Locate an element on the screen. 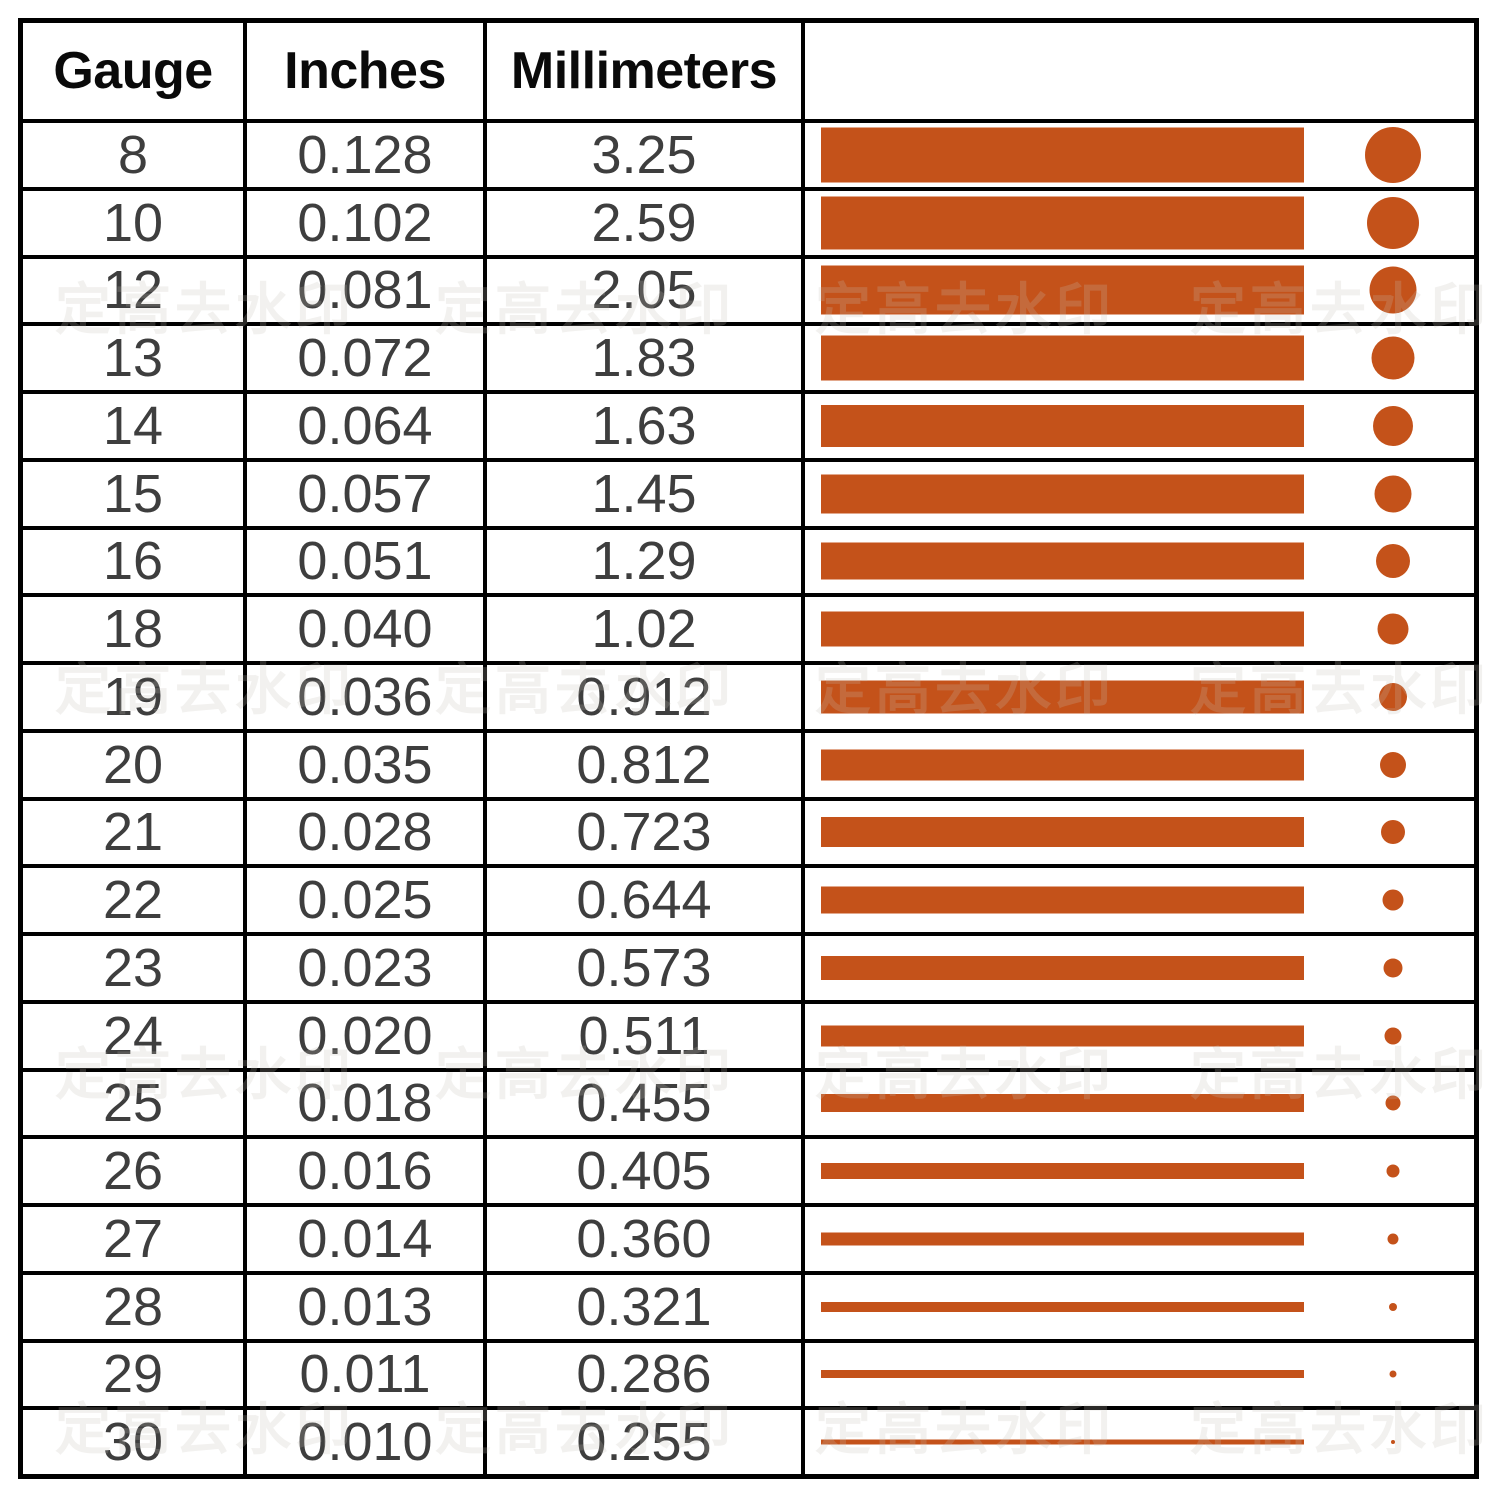 The image size is (1500, 1500). mm-value: 0.644 is located at coordinates (646, 900).